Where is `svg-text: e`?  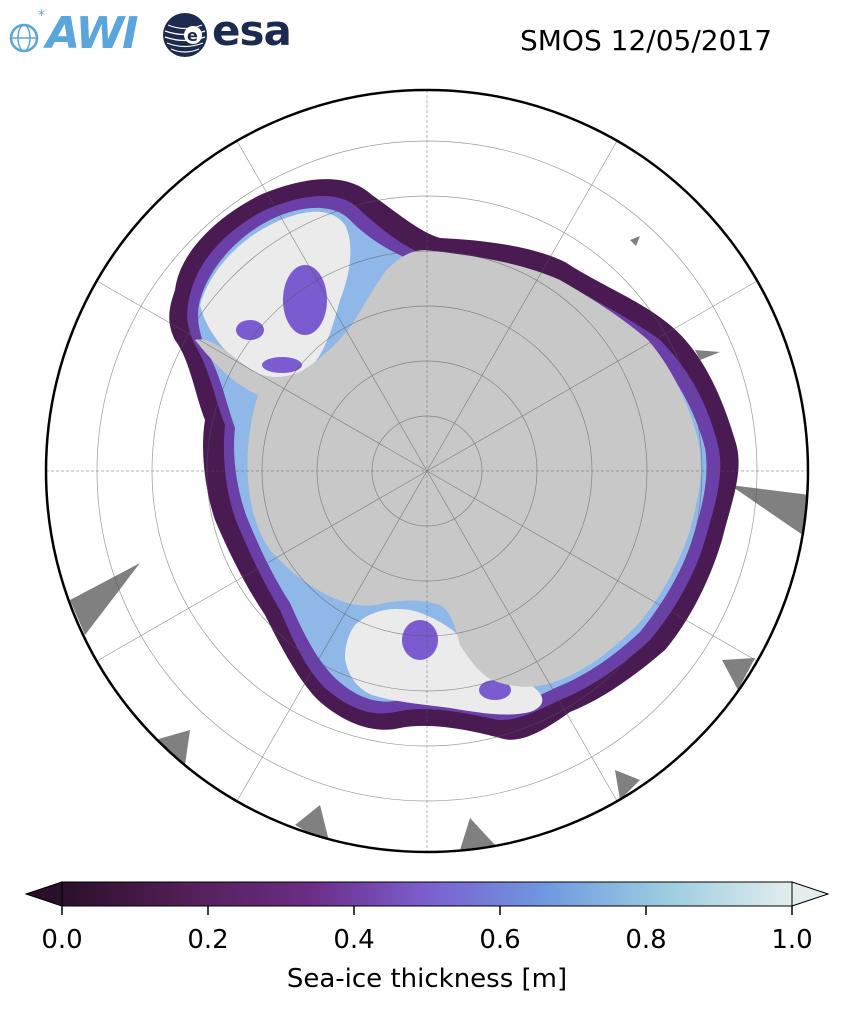
svg-text: e is located at coordinates (192, 35).